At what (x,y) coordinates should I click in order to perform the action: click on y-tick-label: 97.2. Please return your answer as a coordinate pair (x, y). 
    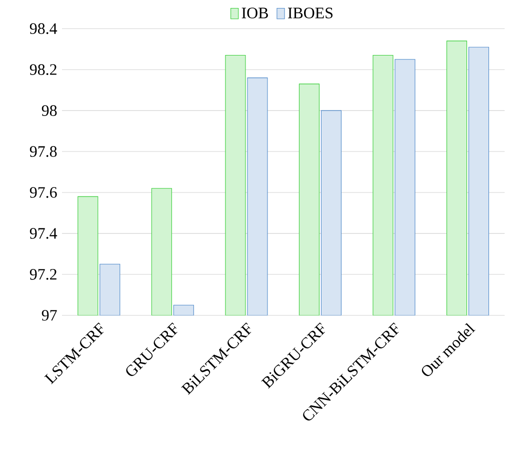
    Looking at the image, I should click on (43, 274).